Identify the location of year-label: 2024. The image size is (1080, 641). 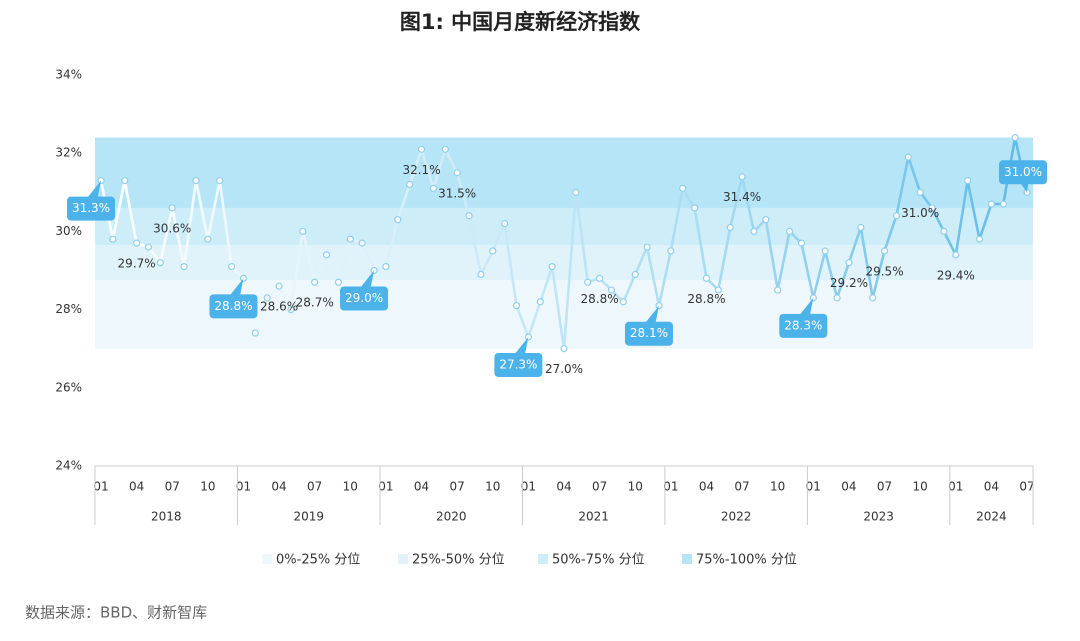
(991, 517).